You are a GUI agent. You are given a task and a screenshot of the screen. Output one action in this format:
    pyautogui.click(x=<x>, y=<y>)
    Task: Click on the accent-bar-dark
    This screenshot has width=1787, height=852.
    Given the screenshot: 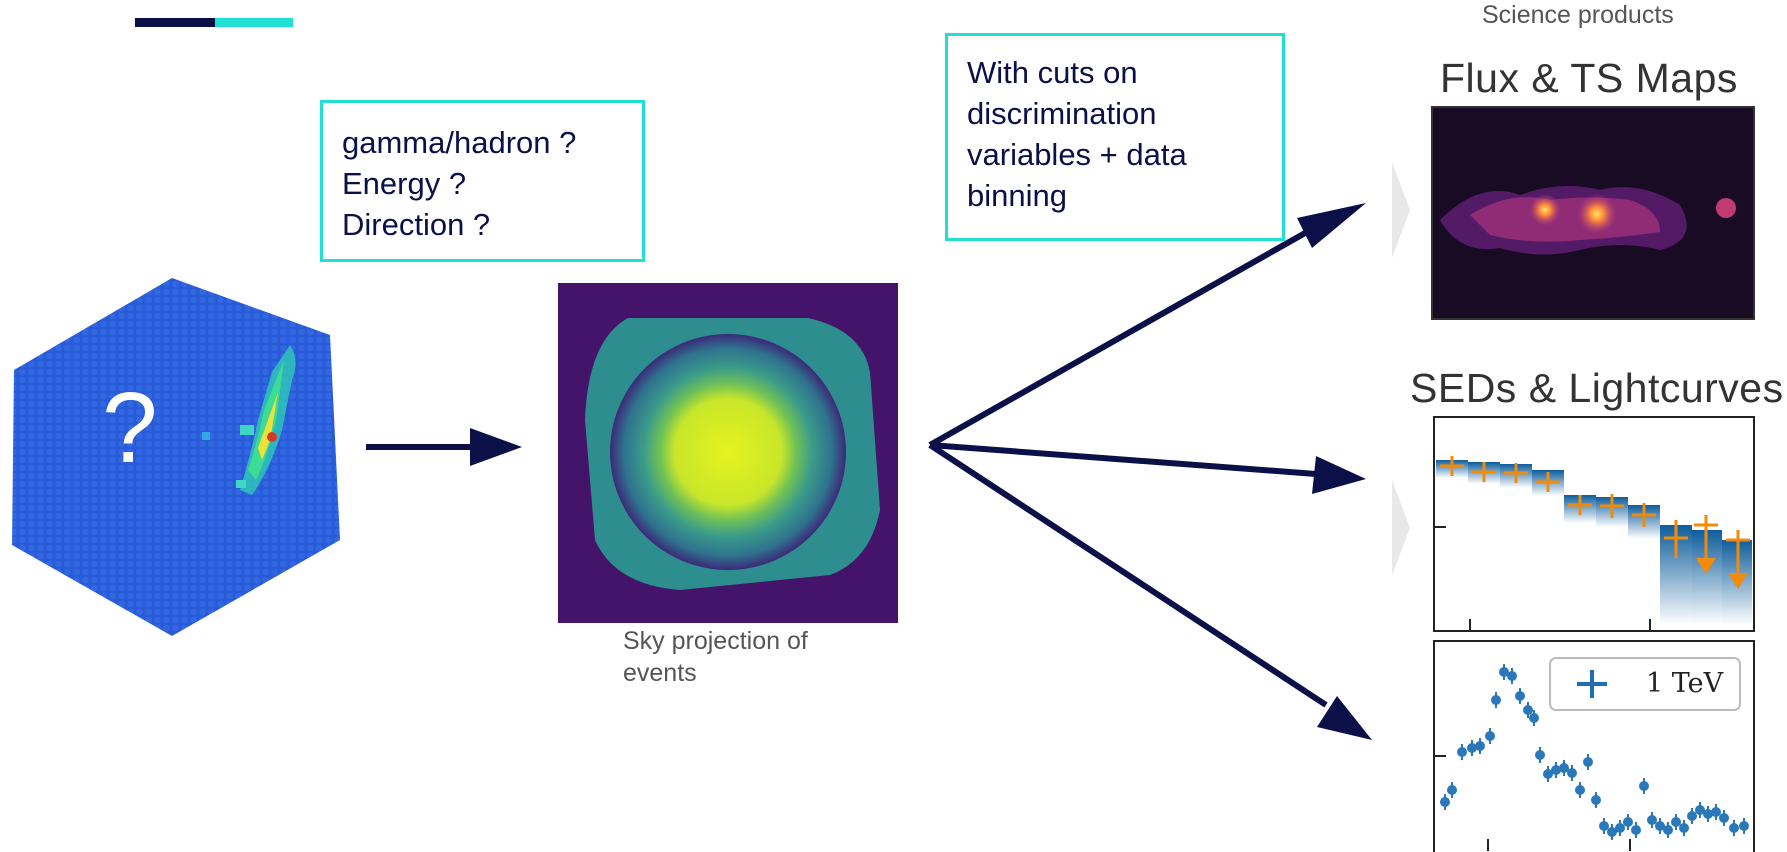 What is the action you would take?
    pyautogui.click(x=175, y=22)
    